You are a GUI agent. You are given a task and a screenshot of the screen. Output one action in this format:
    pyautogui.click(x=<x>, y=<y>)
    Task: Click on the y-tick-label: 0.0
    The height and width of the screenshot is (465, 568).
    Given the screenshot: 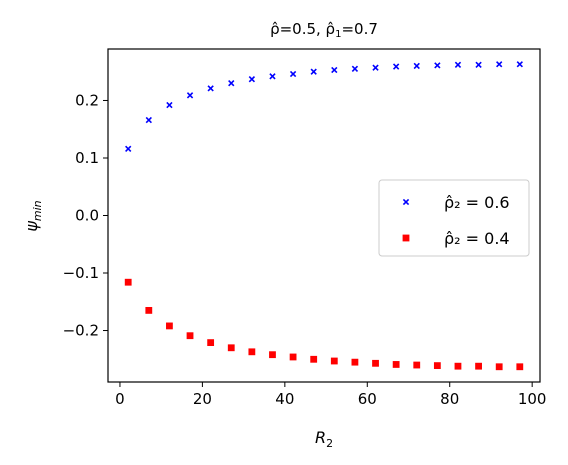 What is the action you would take?
    pyautogui.click(x=87, y=216)
    